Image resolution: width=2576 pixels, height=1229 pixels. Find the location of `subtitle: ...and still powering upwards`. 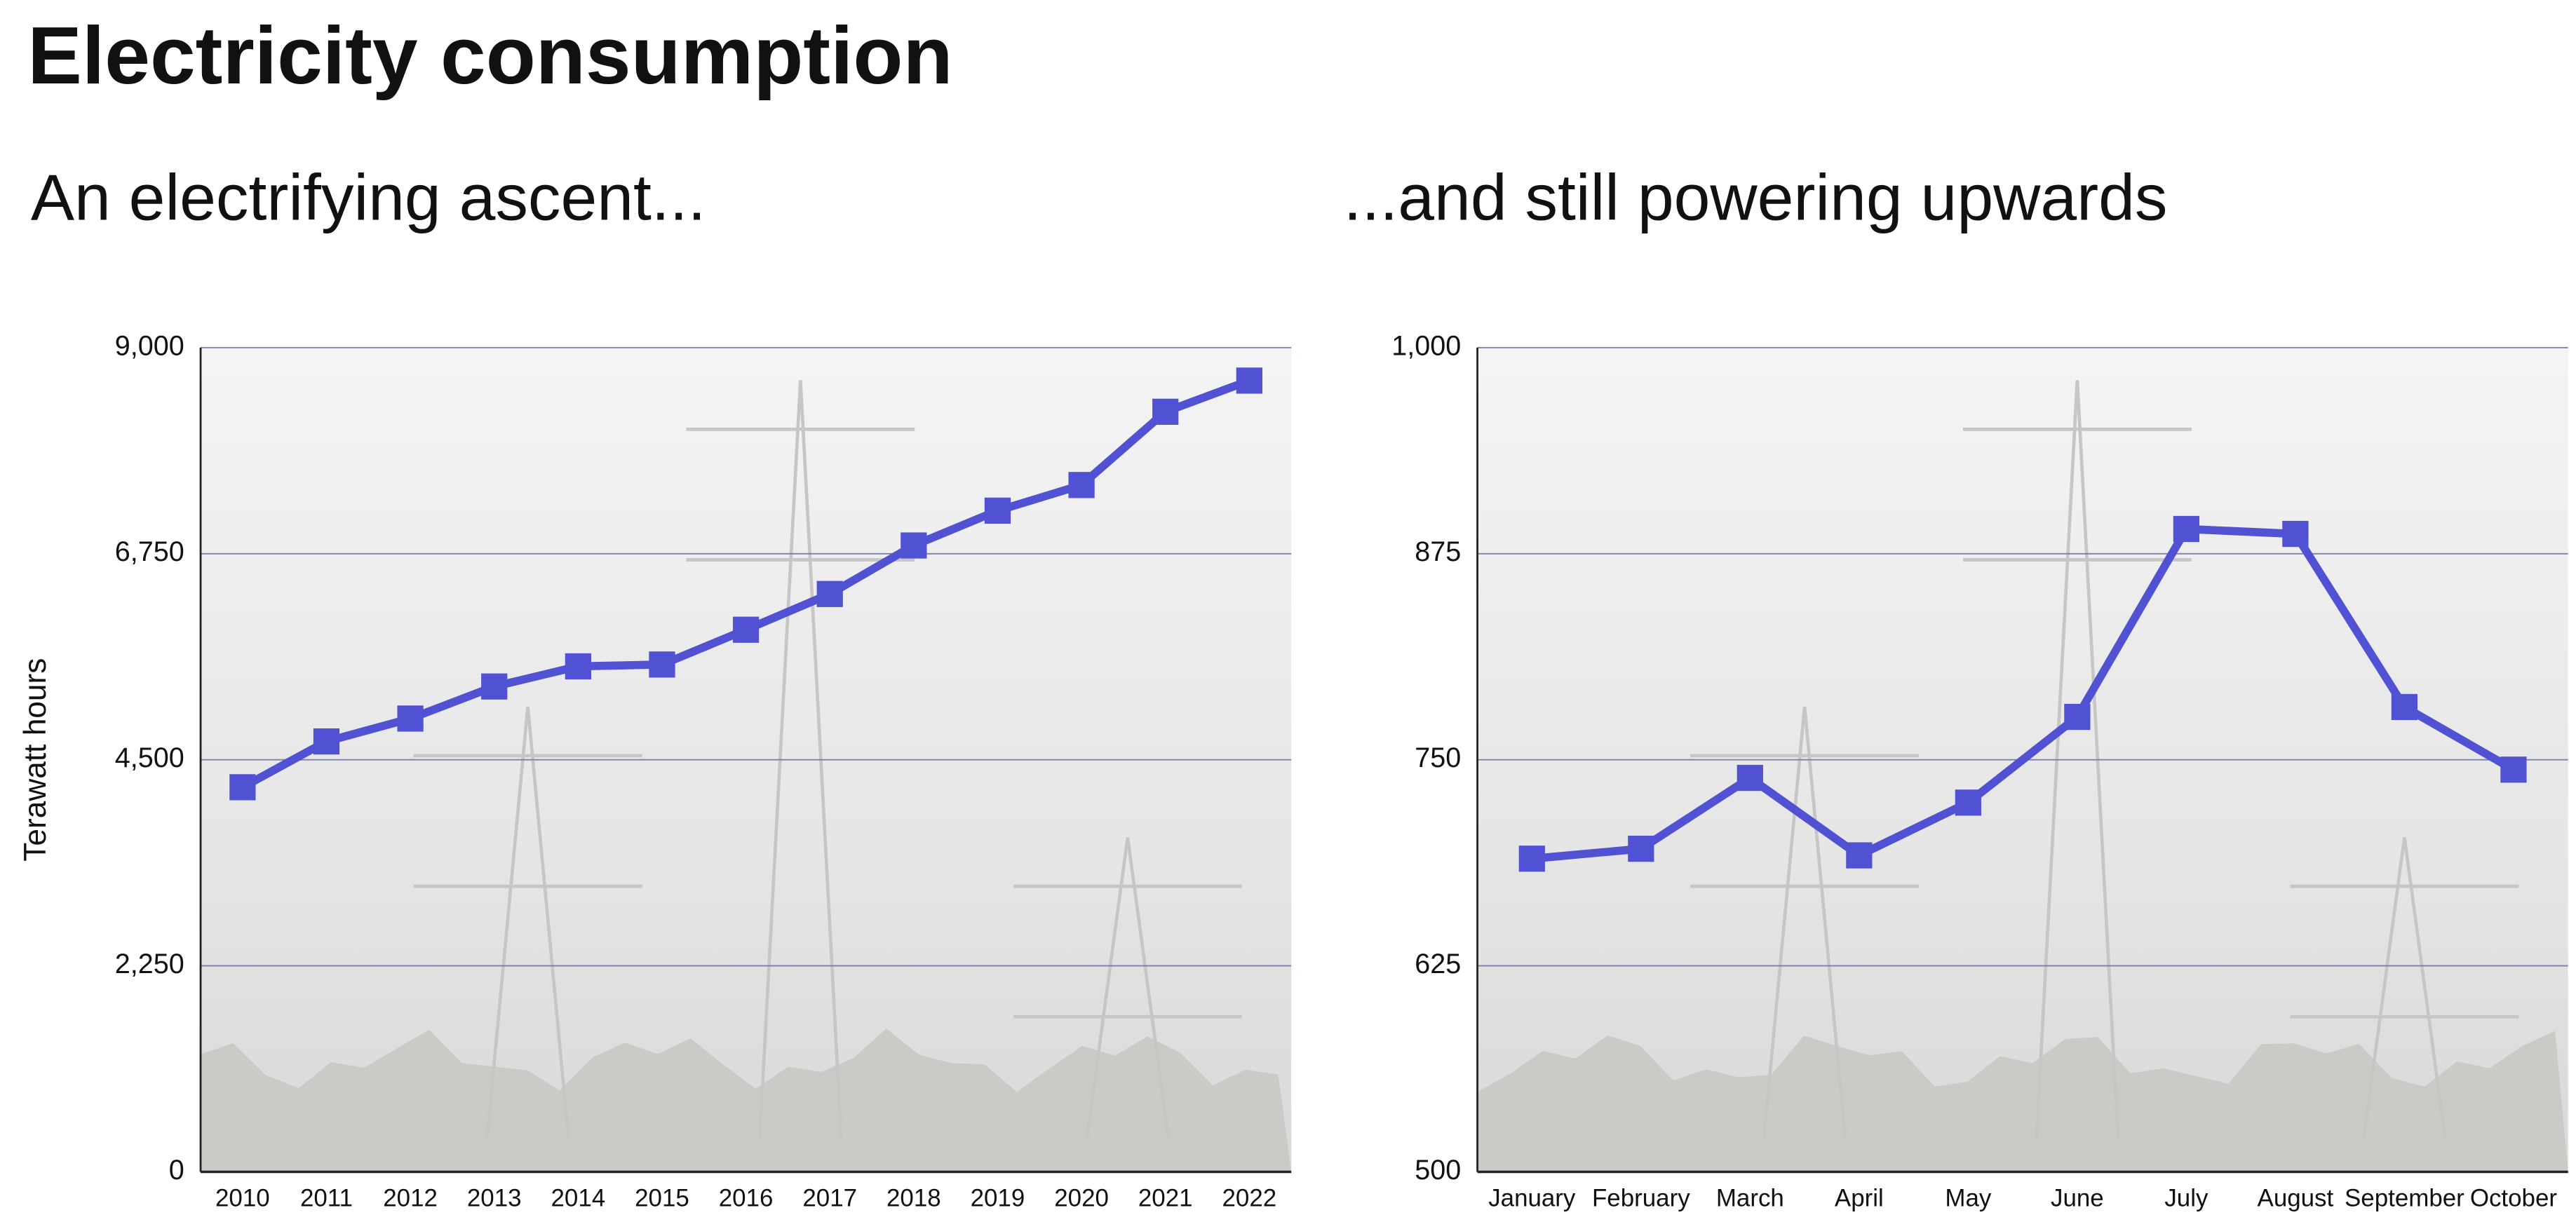

subtitle: ...and still powering upwards is located at coordinates (1756, 197).